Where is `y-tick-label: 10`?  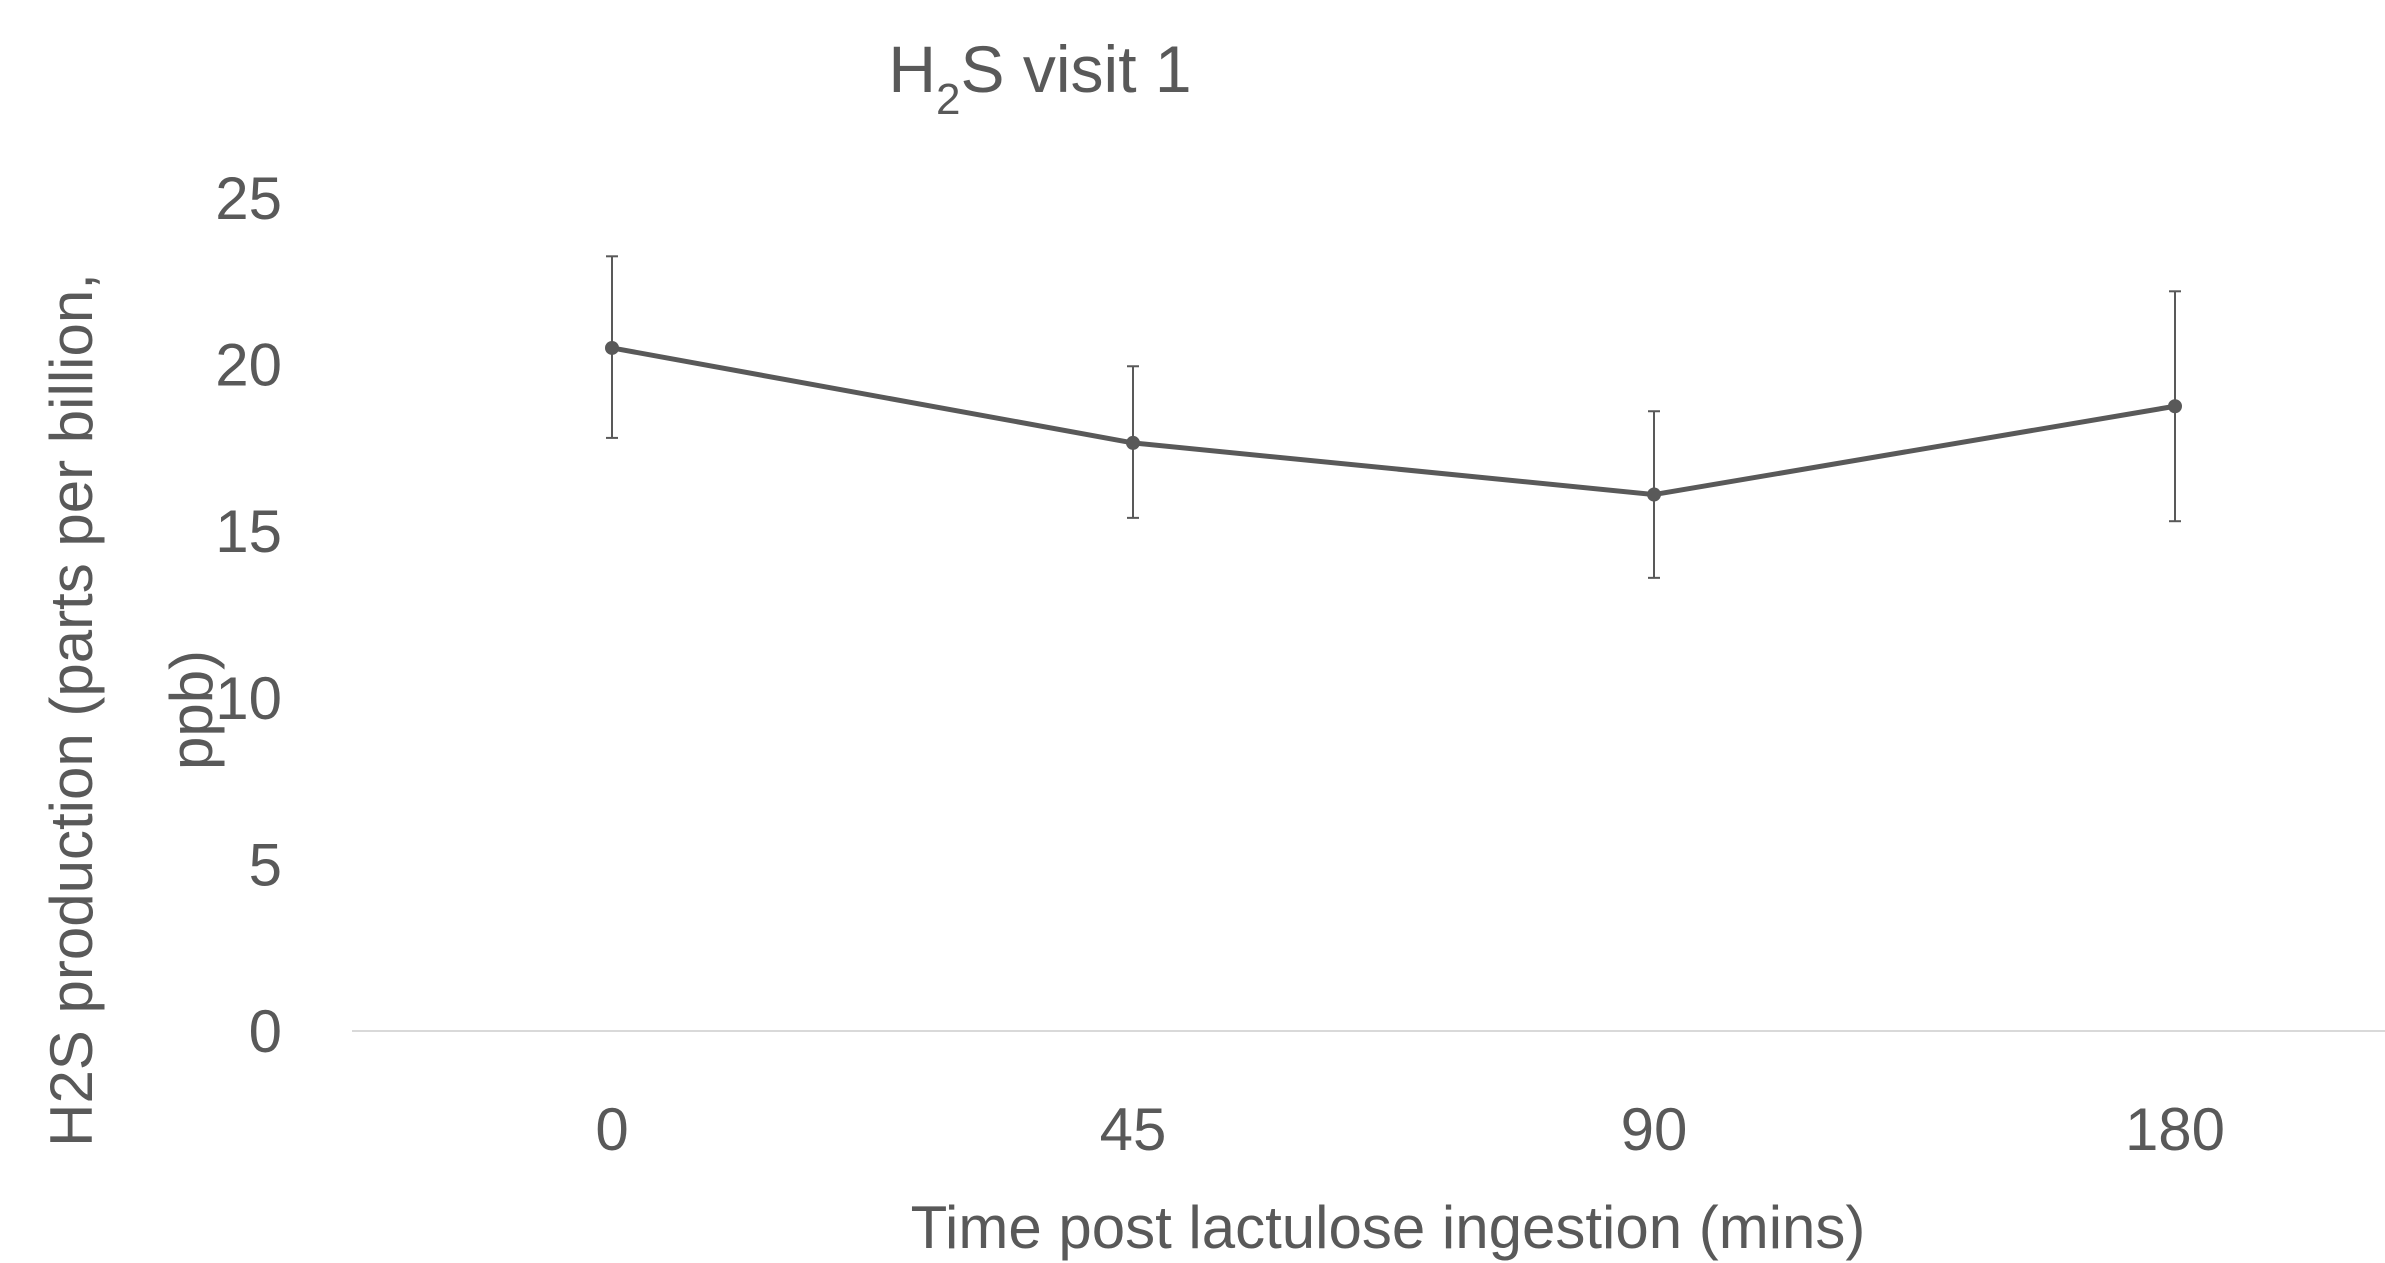
y-tick-label: 10 is located at coordinates (248, 698).